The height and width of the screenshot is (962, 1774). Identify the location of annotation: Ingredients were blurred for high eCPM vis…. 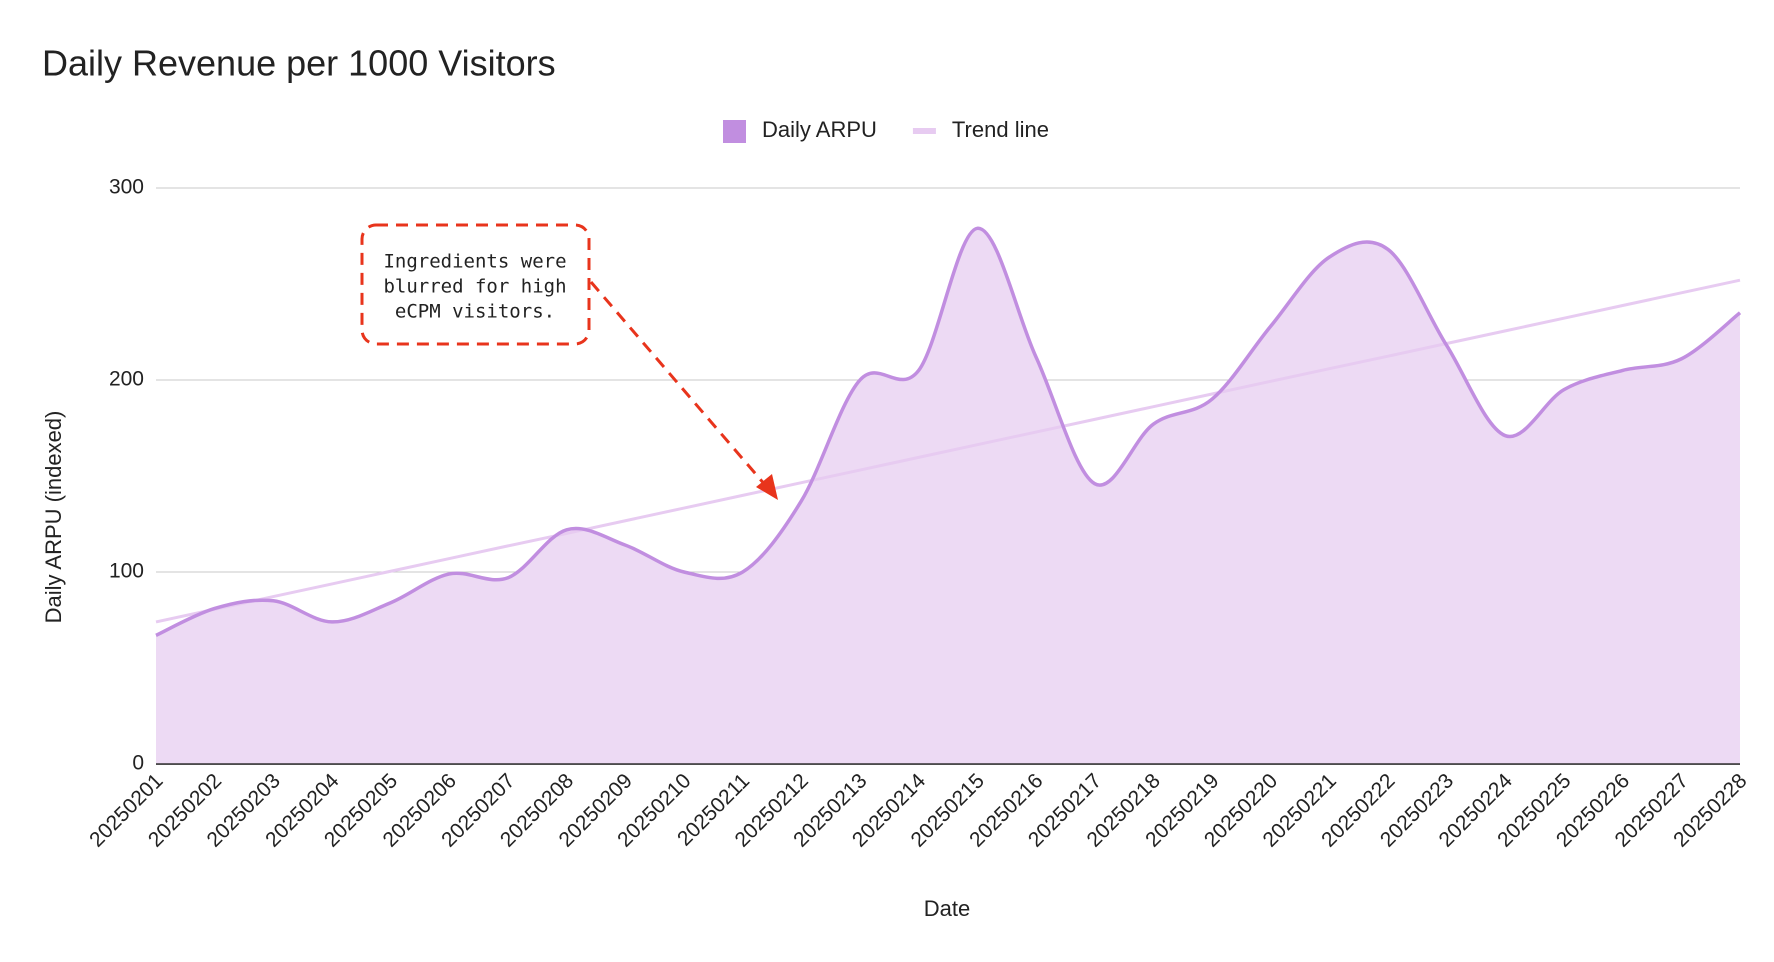
(569, 361).